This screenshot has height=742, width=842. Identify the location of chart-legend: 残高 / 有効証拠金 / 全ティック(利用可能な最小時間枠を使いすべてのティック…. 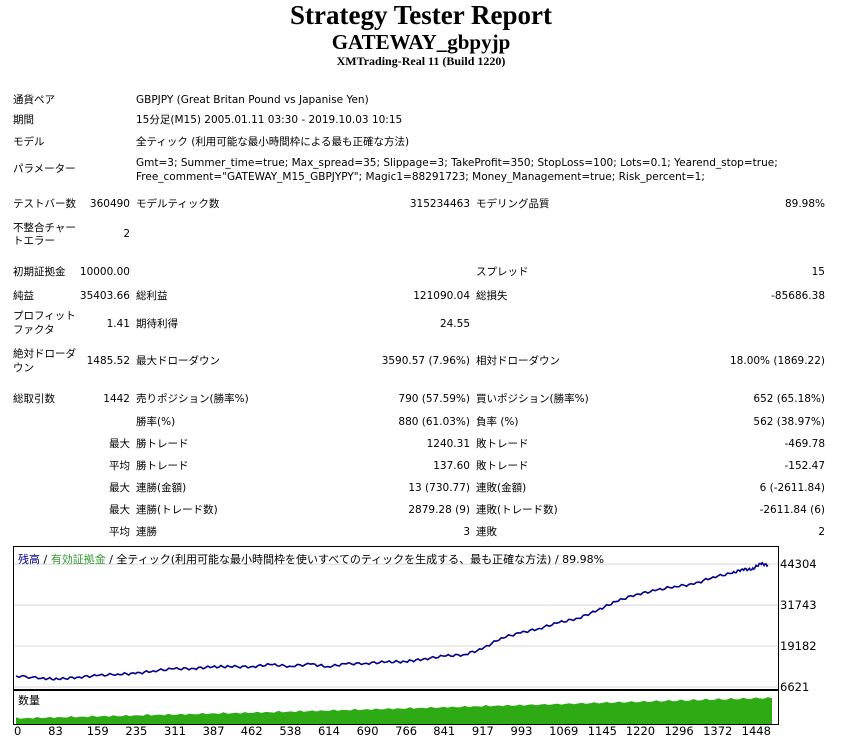
(311, 559).